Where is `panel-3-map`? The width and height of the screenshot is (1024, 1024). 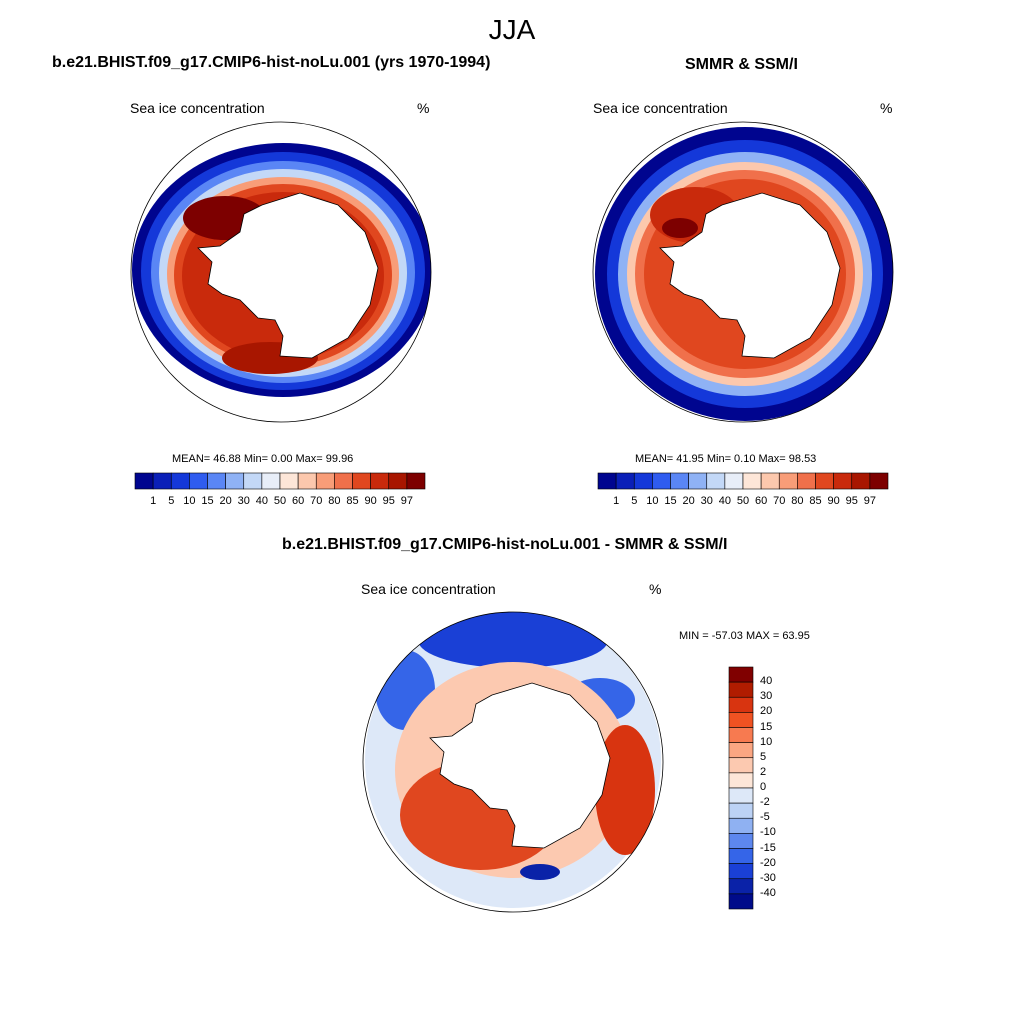
panel-3-map is located at coordinates (513, 762).